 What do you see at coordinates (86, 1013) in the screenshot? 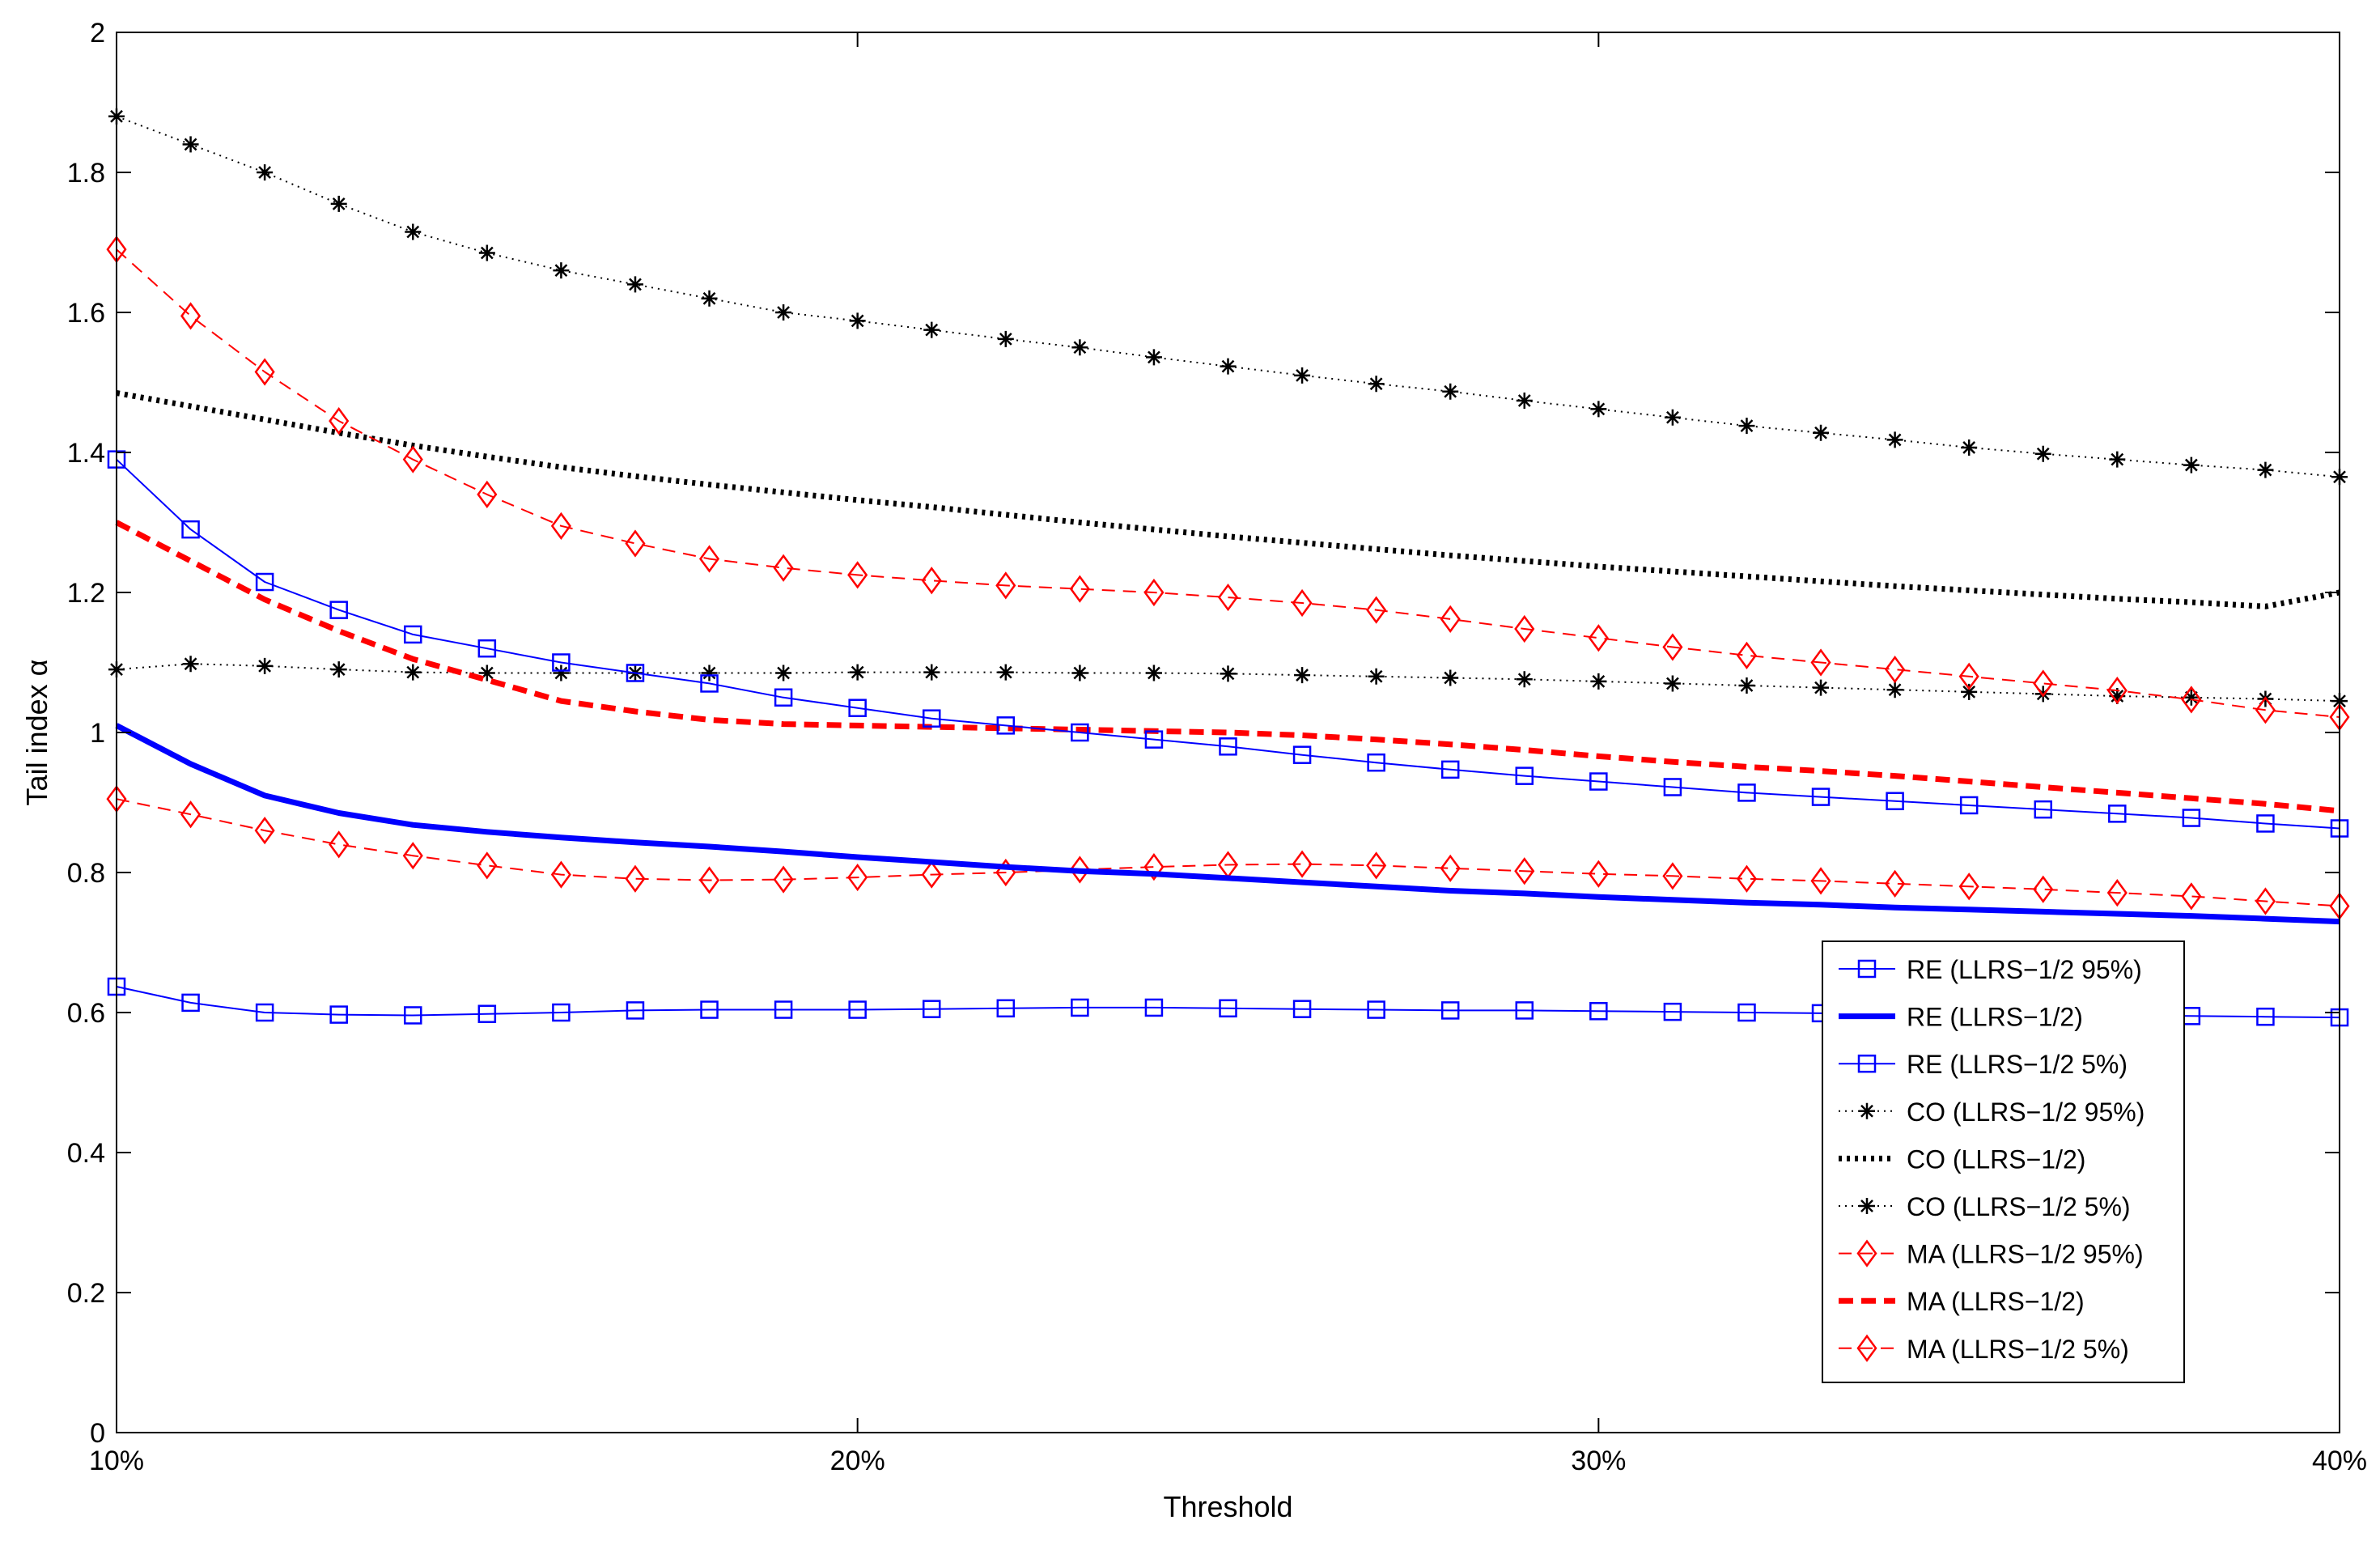
I see `y-tick-label: 0.6` at bounding box center [86, 1013].